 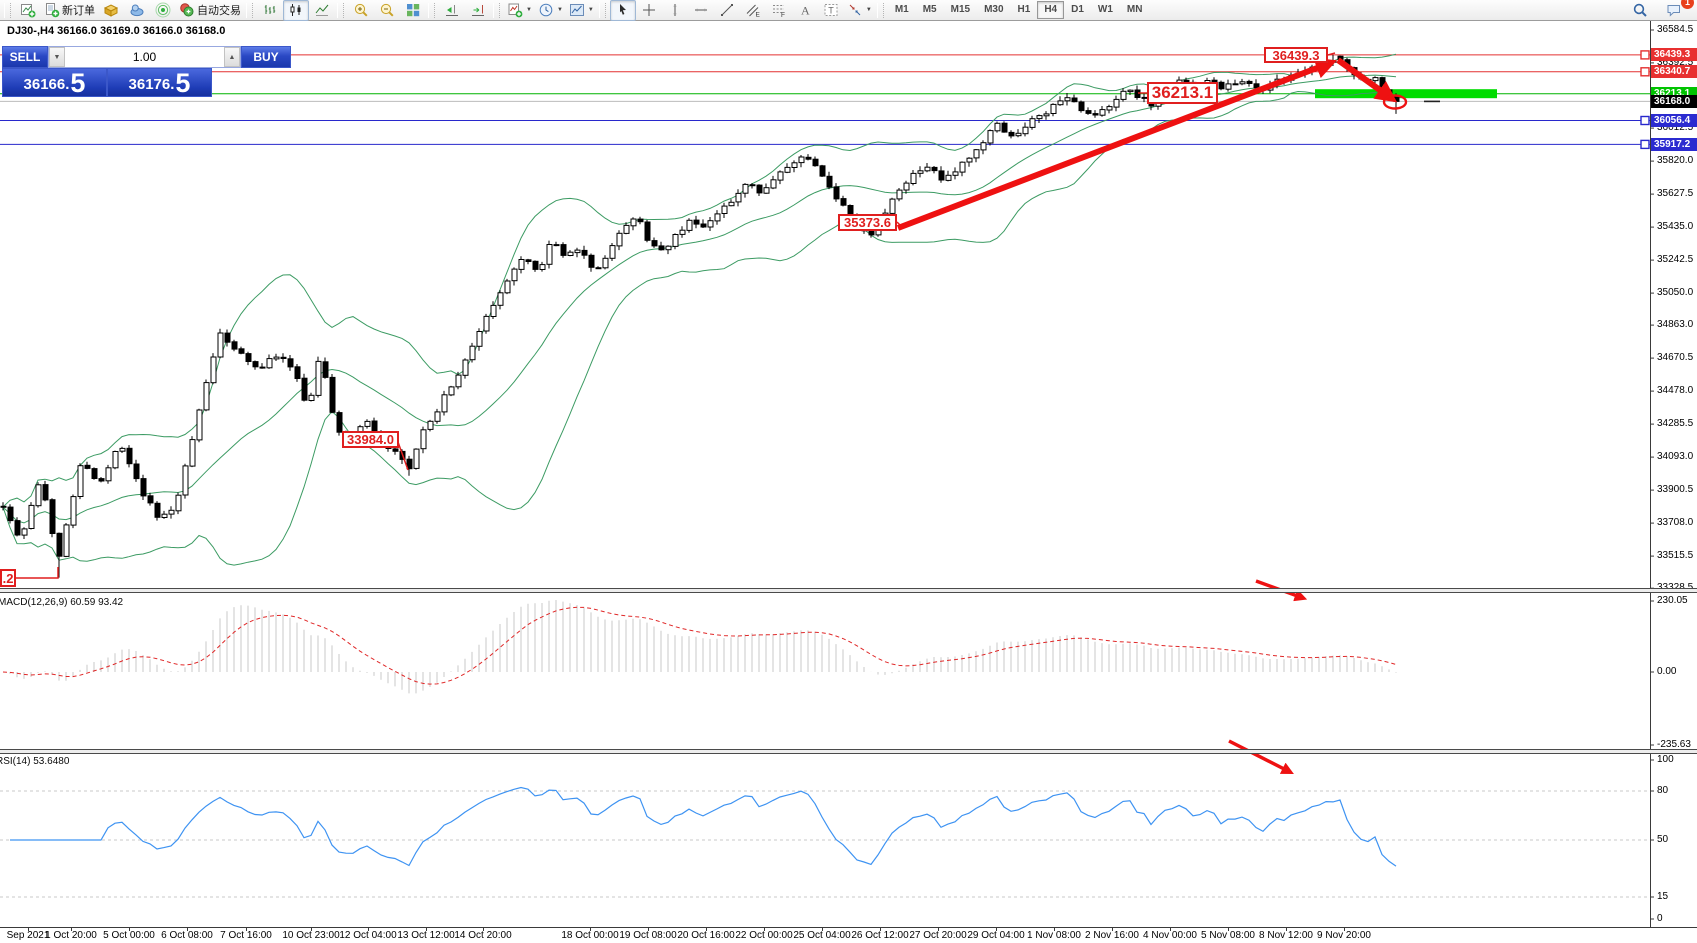 What do you see at coordinates (28, 935) in the screenshot?
I see `time-axis-label: Sep 2021` at bounding box center [28, 935].